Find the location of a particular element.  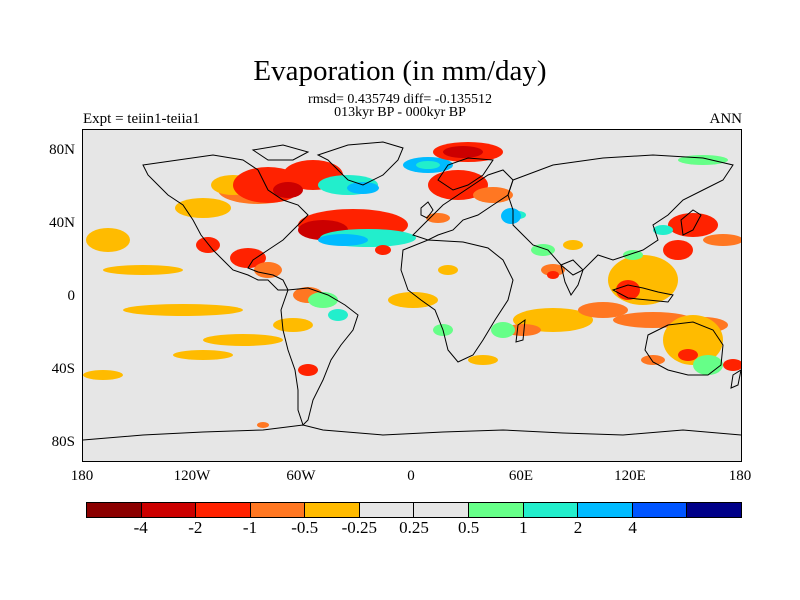

colorbar-label: -1 is located at coordinates (250, 527).